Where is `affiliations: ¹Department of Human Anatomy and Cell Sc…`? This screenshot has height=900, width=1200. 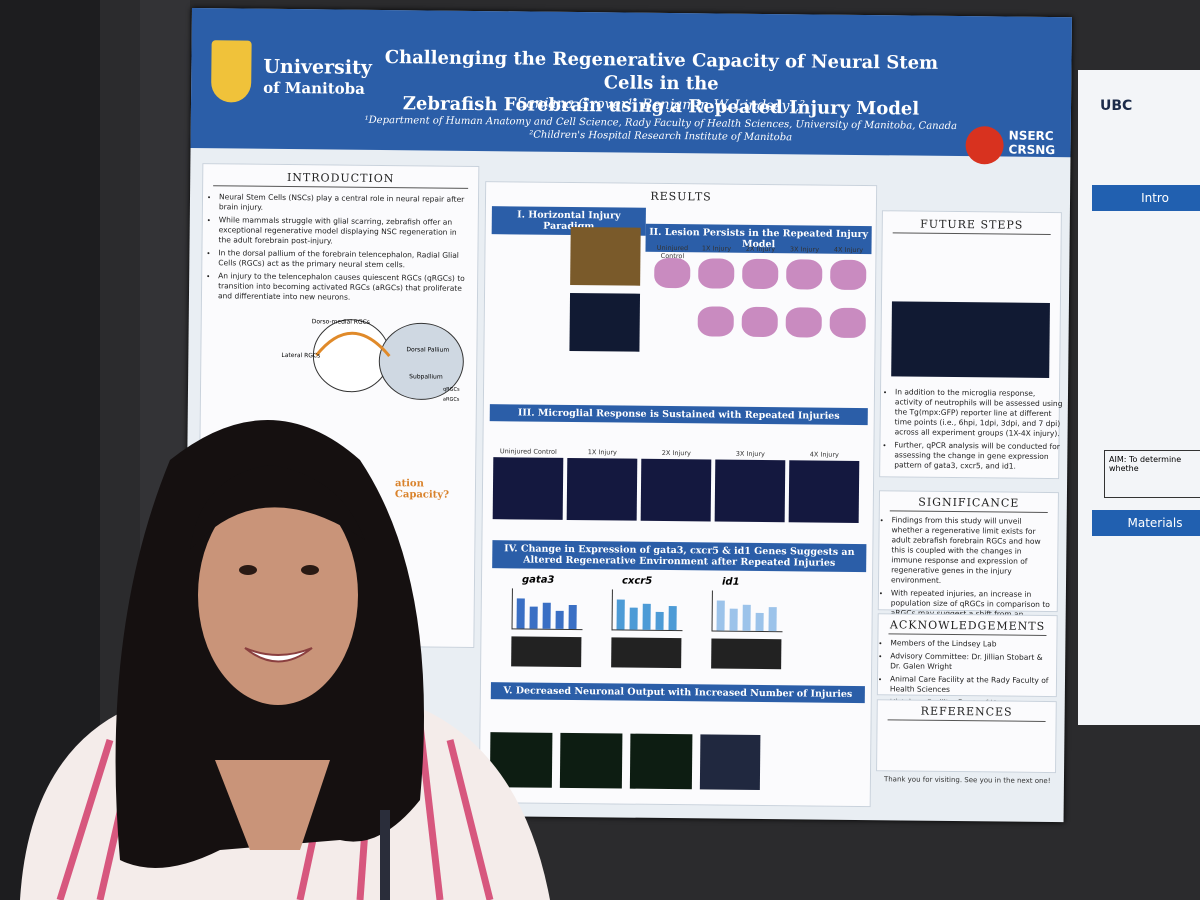 affiliations: ¹Department of Human Anatomy and Cell Sc… is located at coordinates (661, 130).